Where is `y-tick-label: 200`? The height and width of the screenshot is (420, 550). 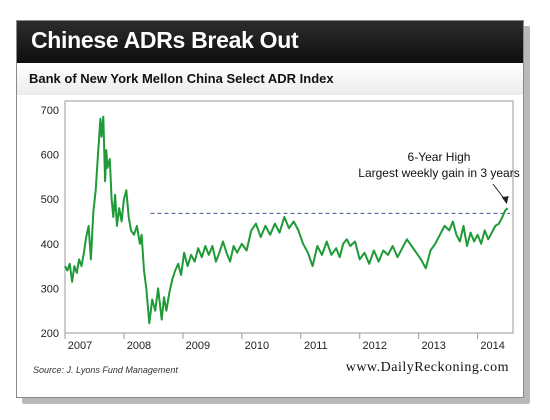
y-tick-label: 200 is located at coordinates (50, 334).